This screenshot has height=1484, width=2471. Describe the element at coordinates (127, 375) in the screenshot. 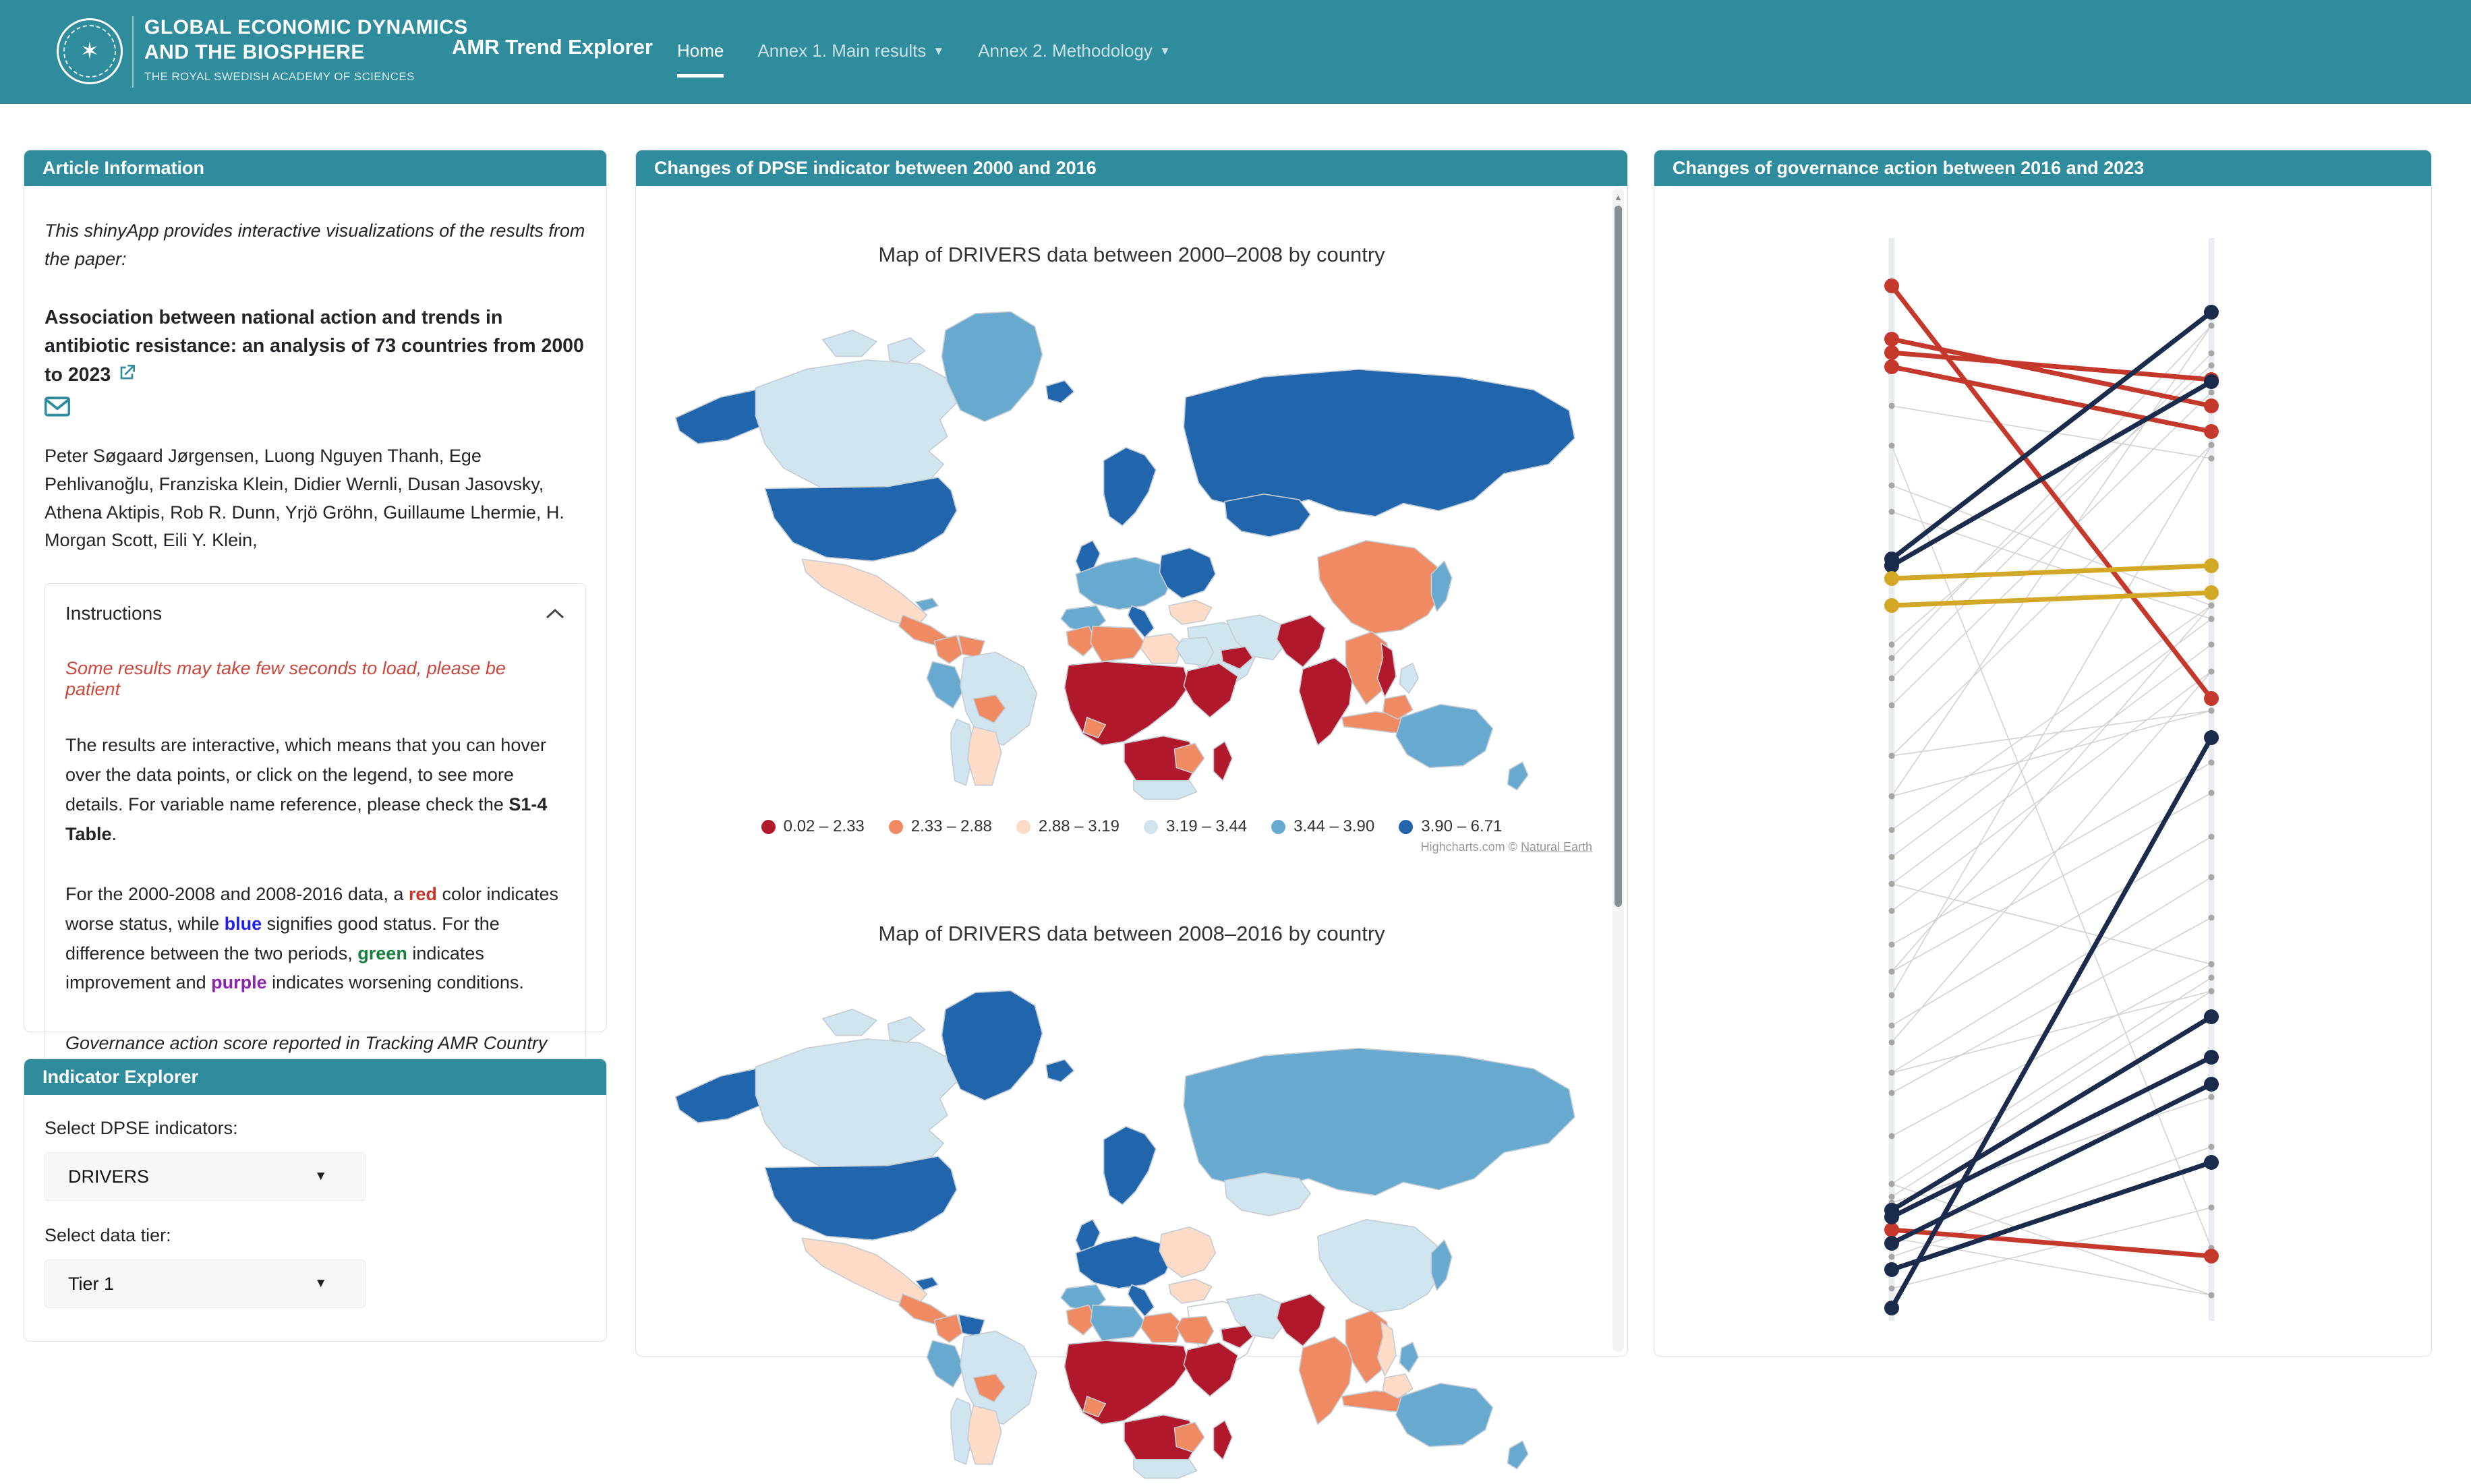

I see `external-link-icon` at that location.